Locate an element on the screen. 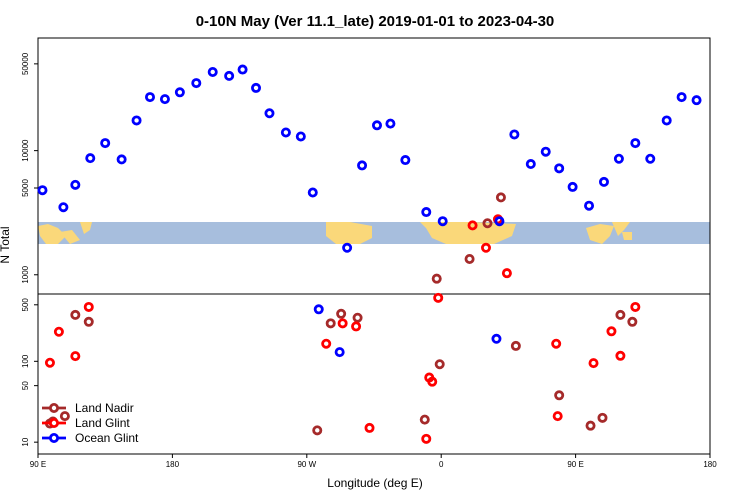 This screenshot has height=500, width=750. y-axis: 1000 5000 10000 50000 10 50 100 500 is located at coordinates (29, 249).